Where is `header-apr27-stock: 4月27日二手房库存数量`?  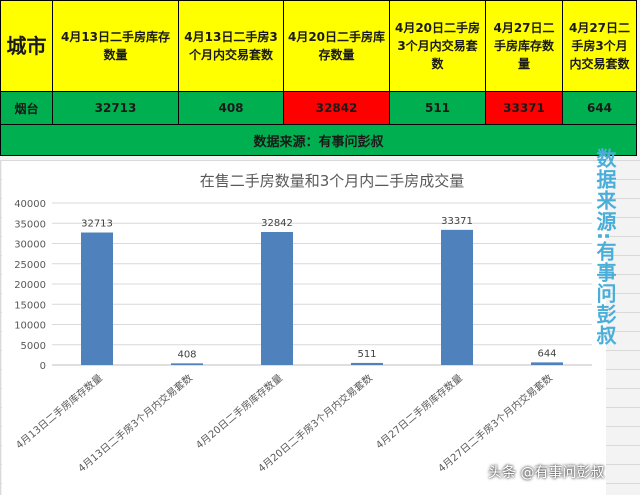
header-apr27-stock: 4月27日二手房库存数量 is located at coordinates (524, 46).